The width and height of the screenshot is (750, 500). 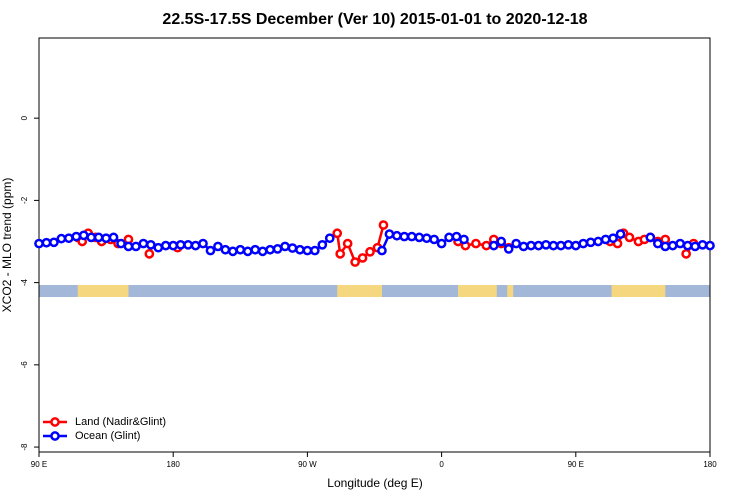 I want to click on y-tick-label: -8, so click(x=24, y=447).